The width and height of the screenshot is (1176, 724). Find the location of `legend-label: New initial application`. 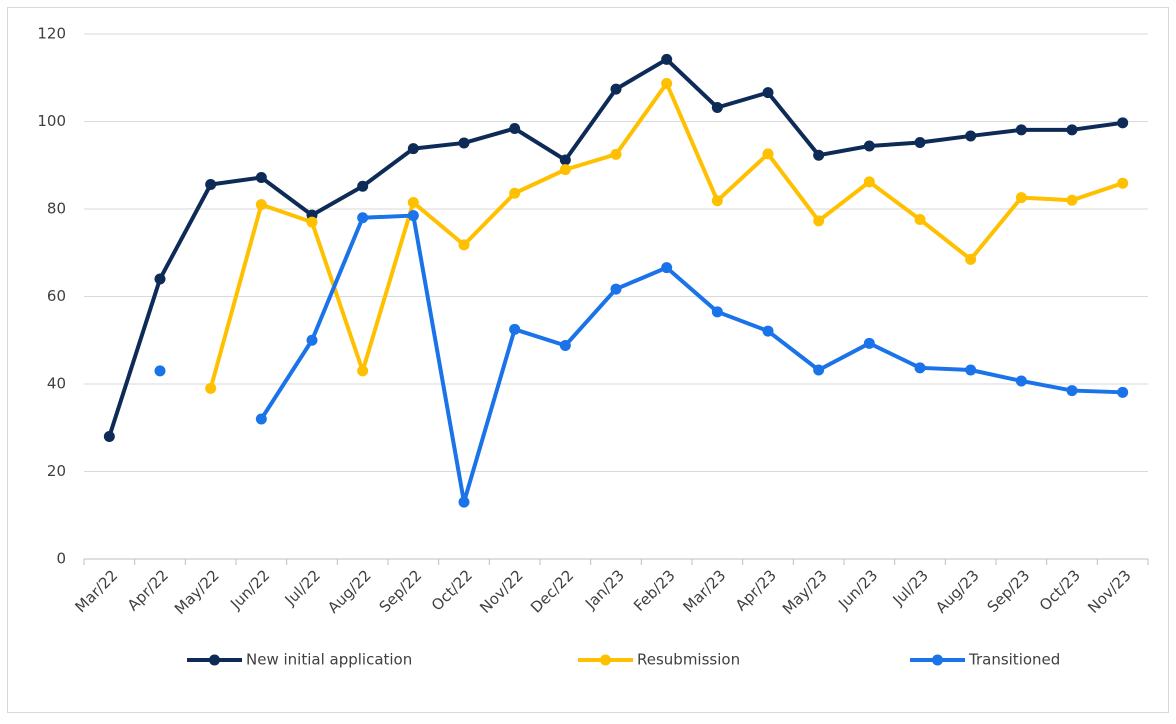

legend-label: New initial application is located at coordinates (329, 660).